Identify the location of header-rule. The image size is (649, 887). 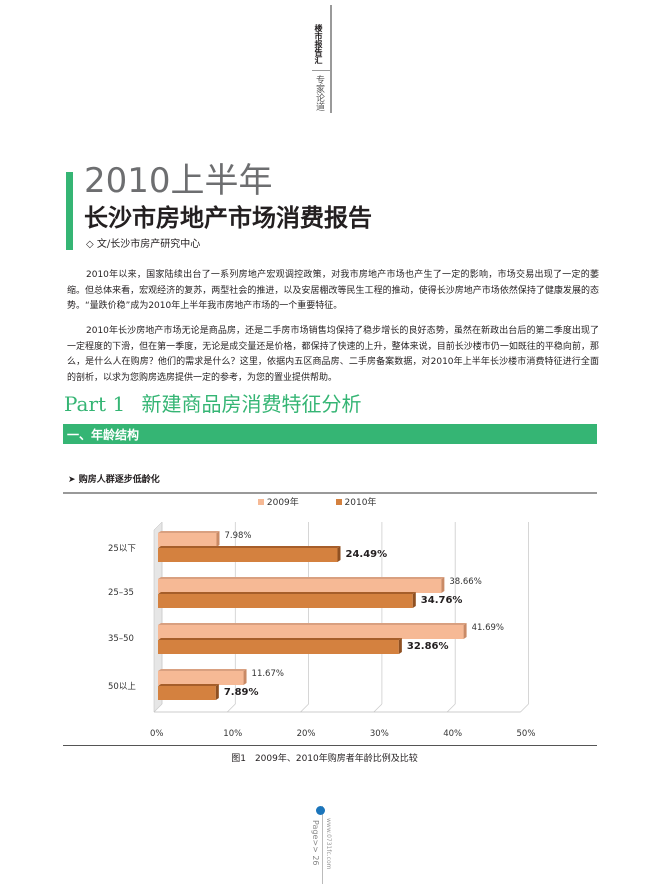
(331, 59).